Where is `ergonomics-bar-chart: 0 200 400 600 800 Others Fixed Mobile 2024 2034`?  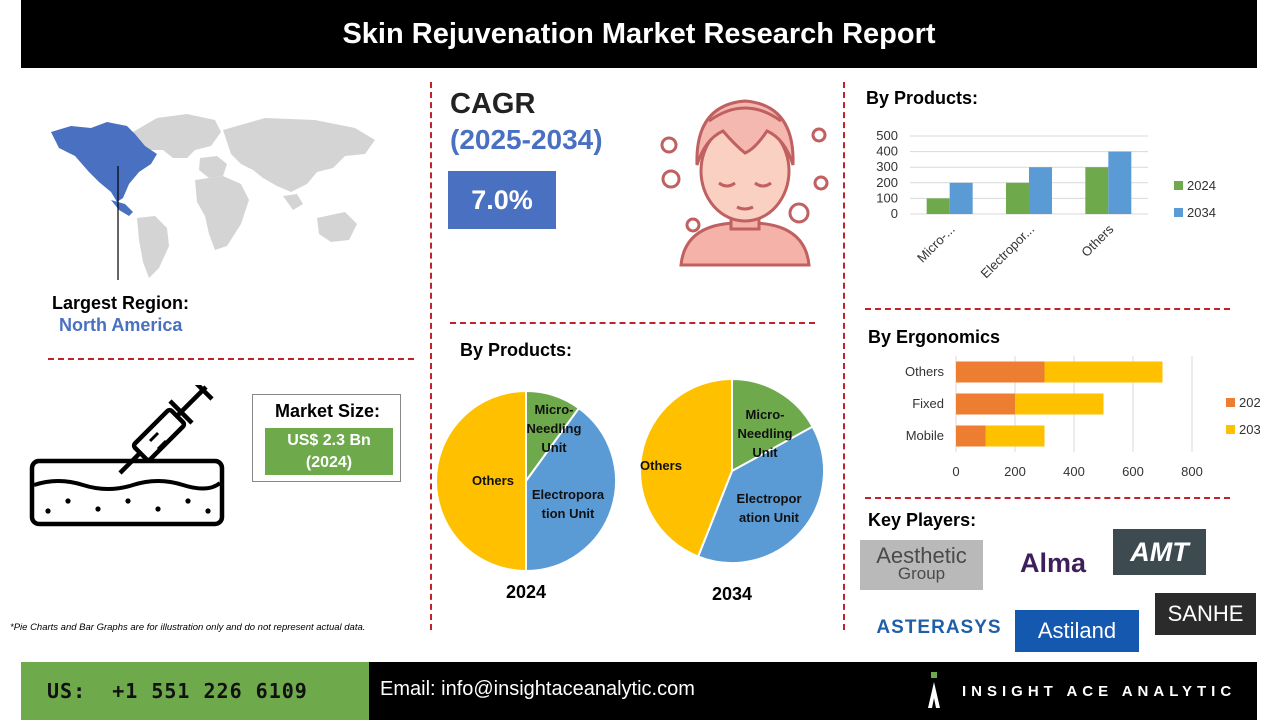 ergonomics-bar-chart: 0 200 400 600 800 Others Fixed Mobile 2024 2034 is located at coordinates (1082, 417).